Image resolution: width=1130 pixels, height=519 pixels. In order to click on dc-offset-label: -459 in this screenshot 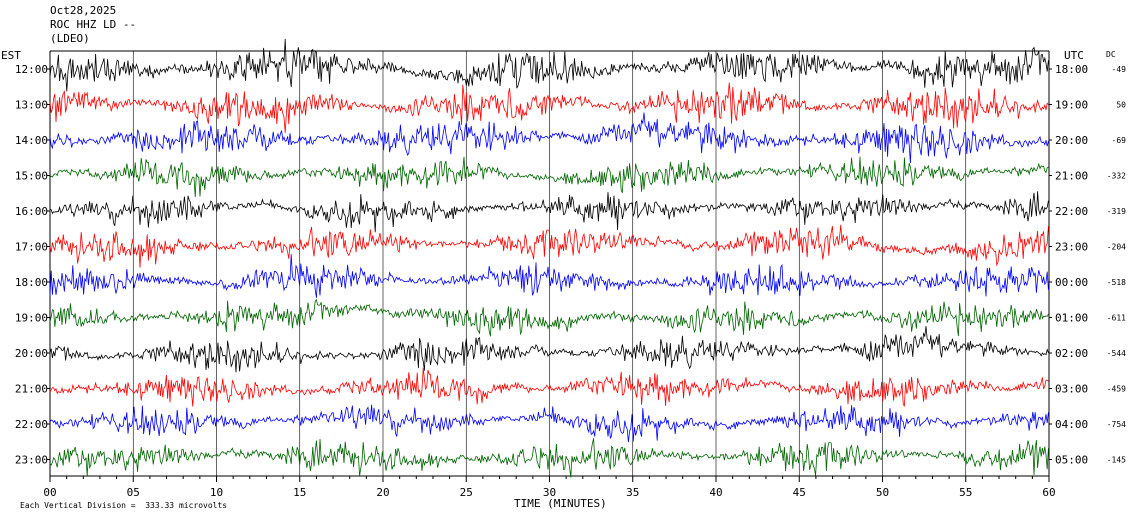, I will do `click(1116, 389)`.